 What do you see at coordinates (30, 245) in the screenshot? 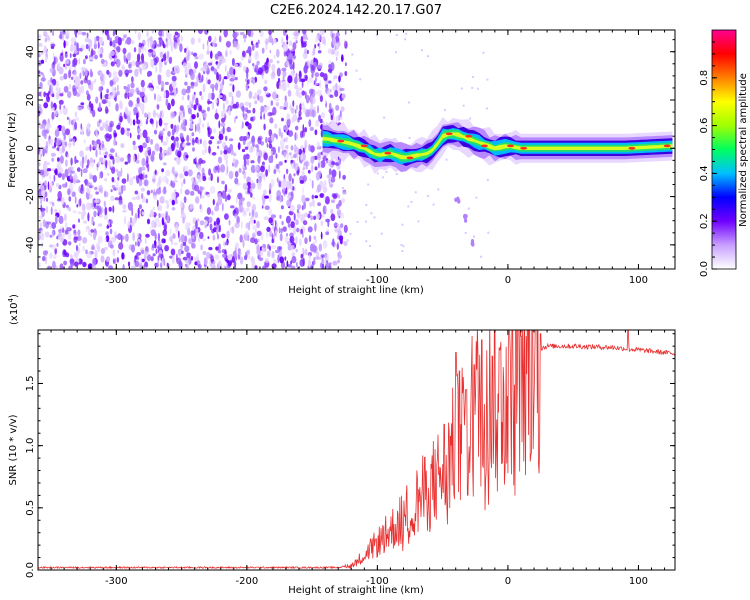
I see `heatmap-y-tick-label: -40` at bounding box center [30, 245].